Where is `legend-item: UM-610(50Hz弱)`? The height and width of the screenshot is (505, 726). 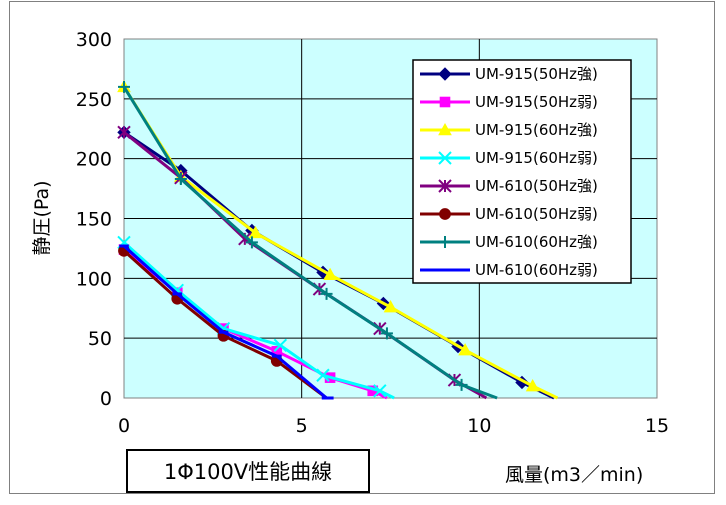 legend-item: UM-610(50Hz弱) is located at coordinates (509, 214).